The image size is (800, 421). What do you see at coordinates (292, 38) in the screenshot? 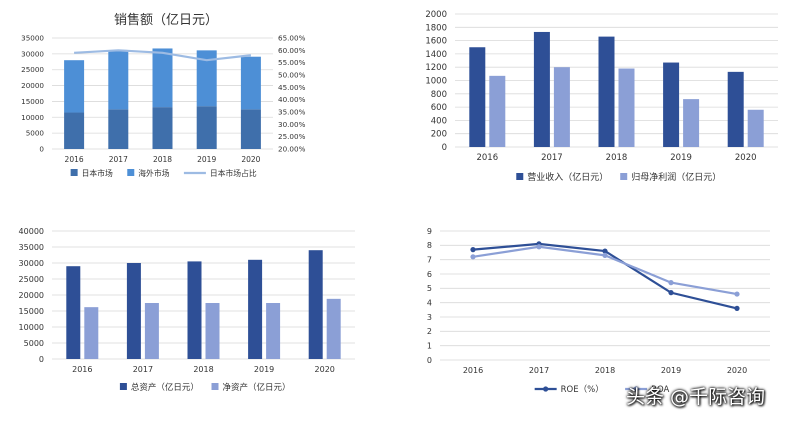
I see `sales-y2tick-label: 65.00%` at bounding box center [292, 38].